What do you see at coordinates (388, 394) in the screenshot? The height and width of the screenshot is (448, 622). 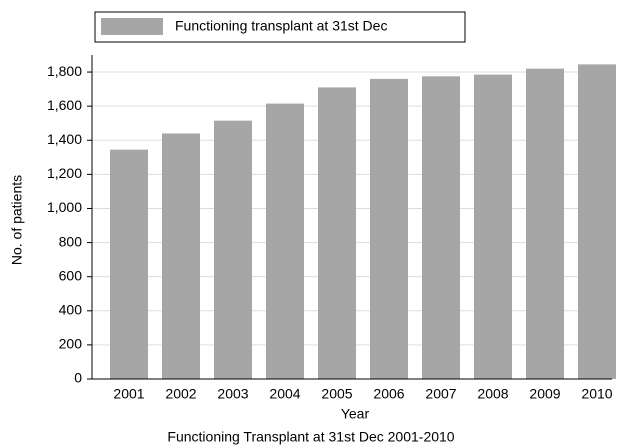 I see `x-tick-label: 2006` at bounding box center [388, 394].